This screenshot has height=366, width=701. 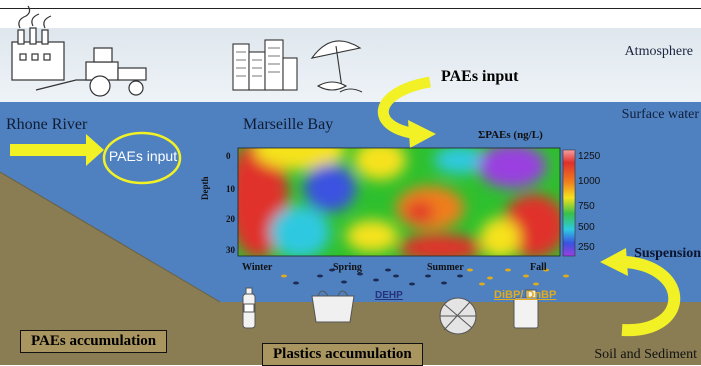 I want to click on plastics-accumulation-box: Plastics accumulation, so click(x=342, y=354).